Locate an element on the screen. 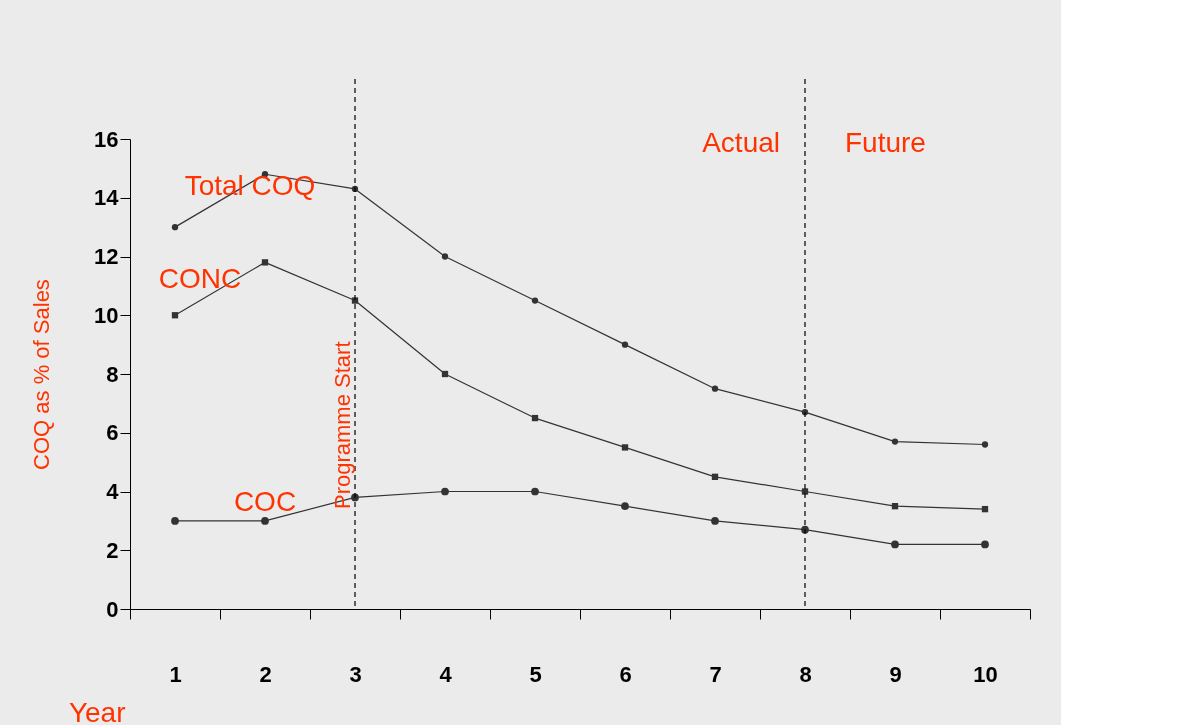 The image size is (1191, 725). x-tick-label: 2 is located at coordinates (265, 674).